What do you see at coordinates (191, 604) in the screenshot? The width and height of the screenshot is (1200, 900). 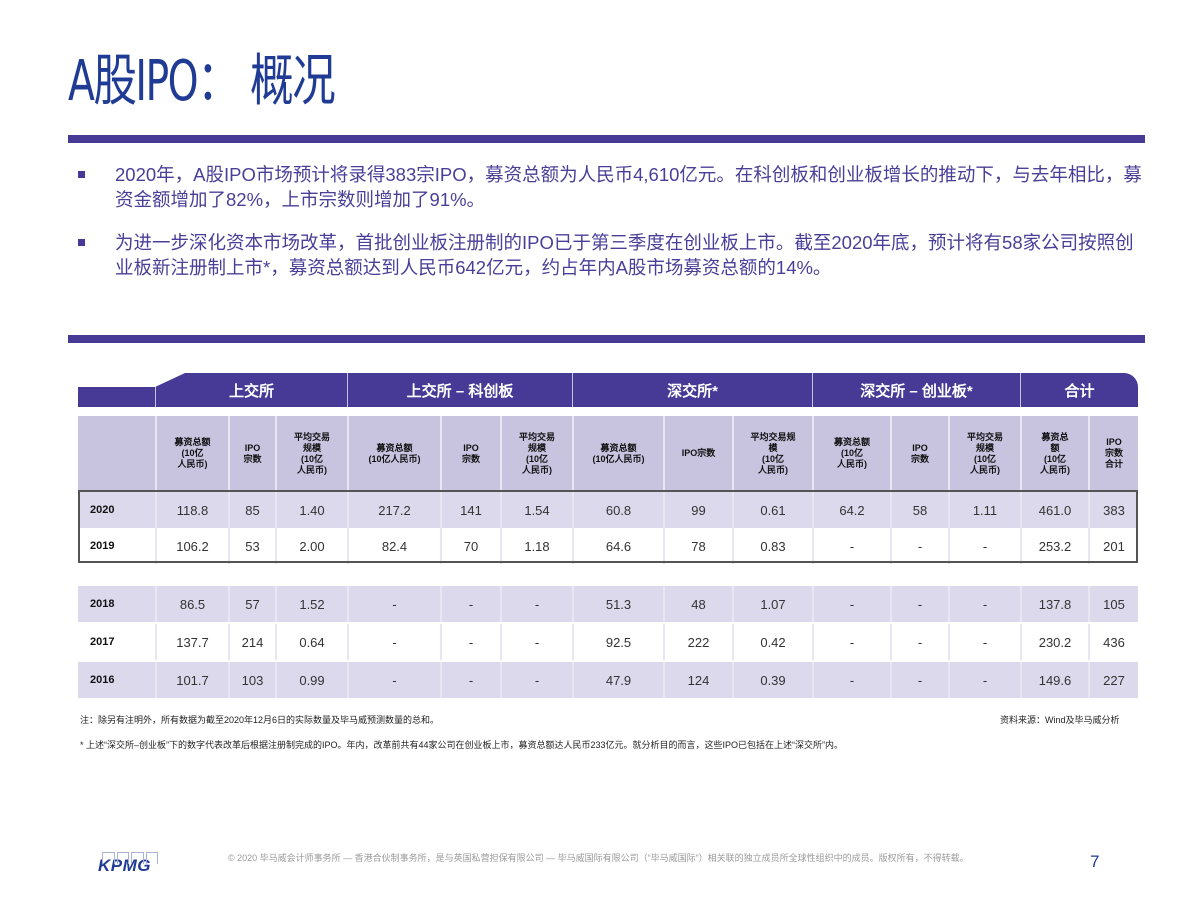 I see `table-cell: 86.5` at bounding box center [191, 604].